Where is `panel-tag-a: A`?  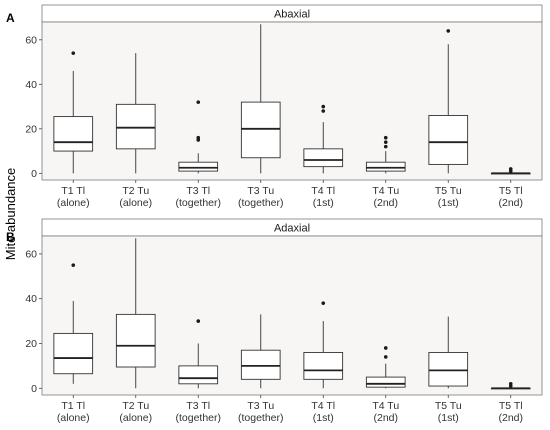
panel-tag-a: A is located at coordinates (10, 18).